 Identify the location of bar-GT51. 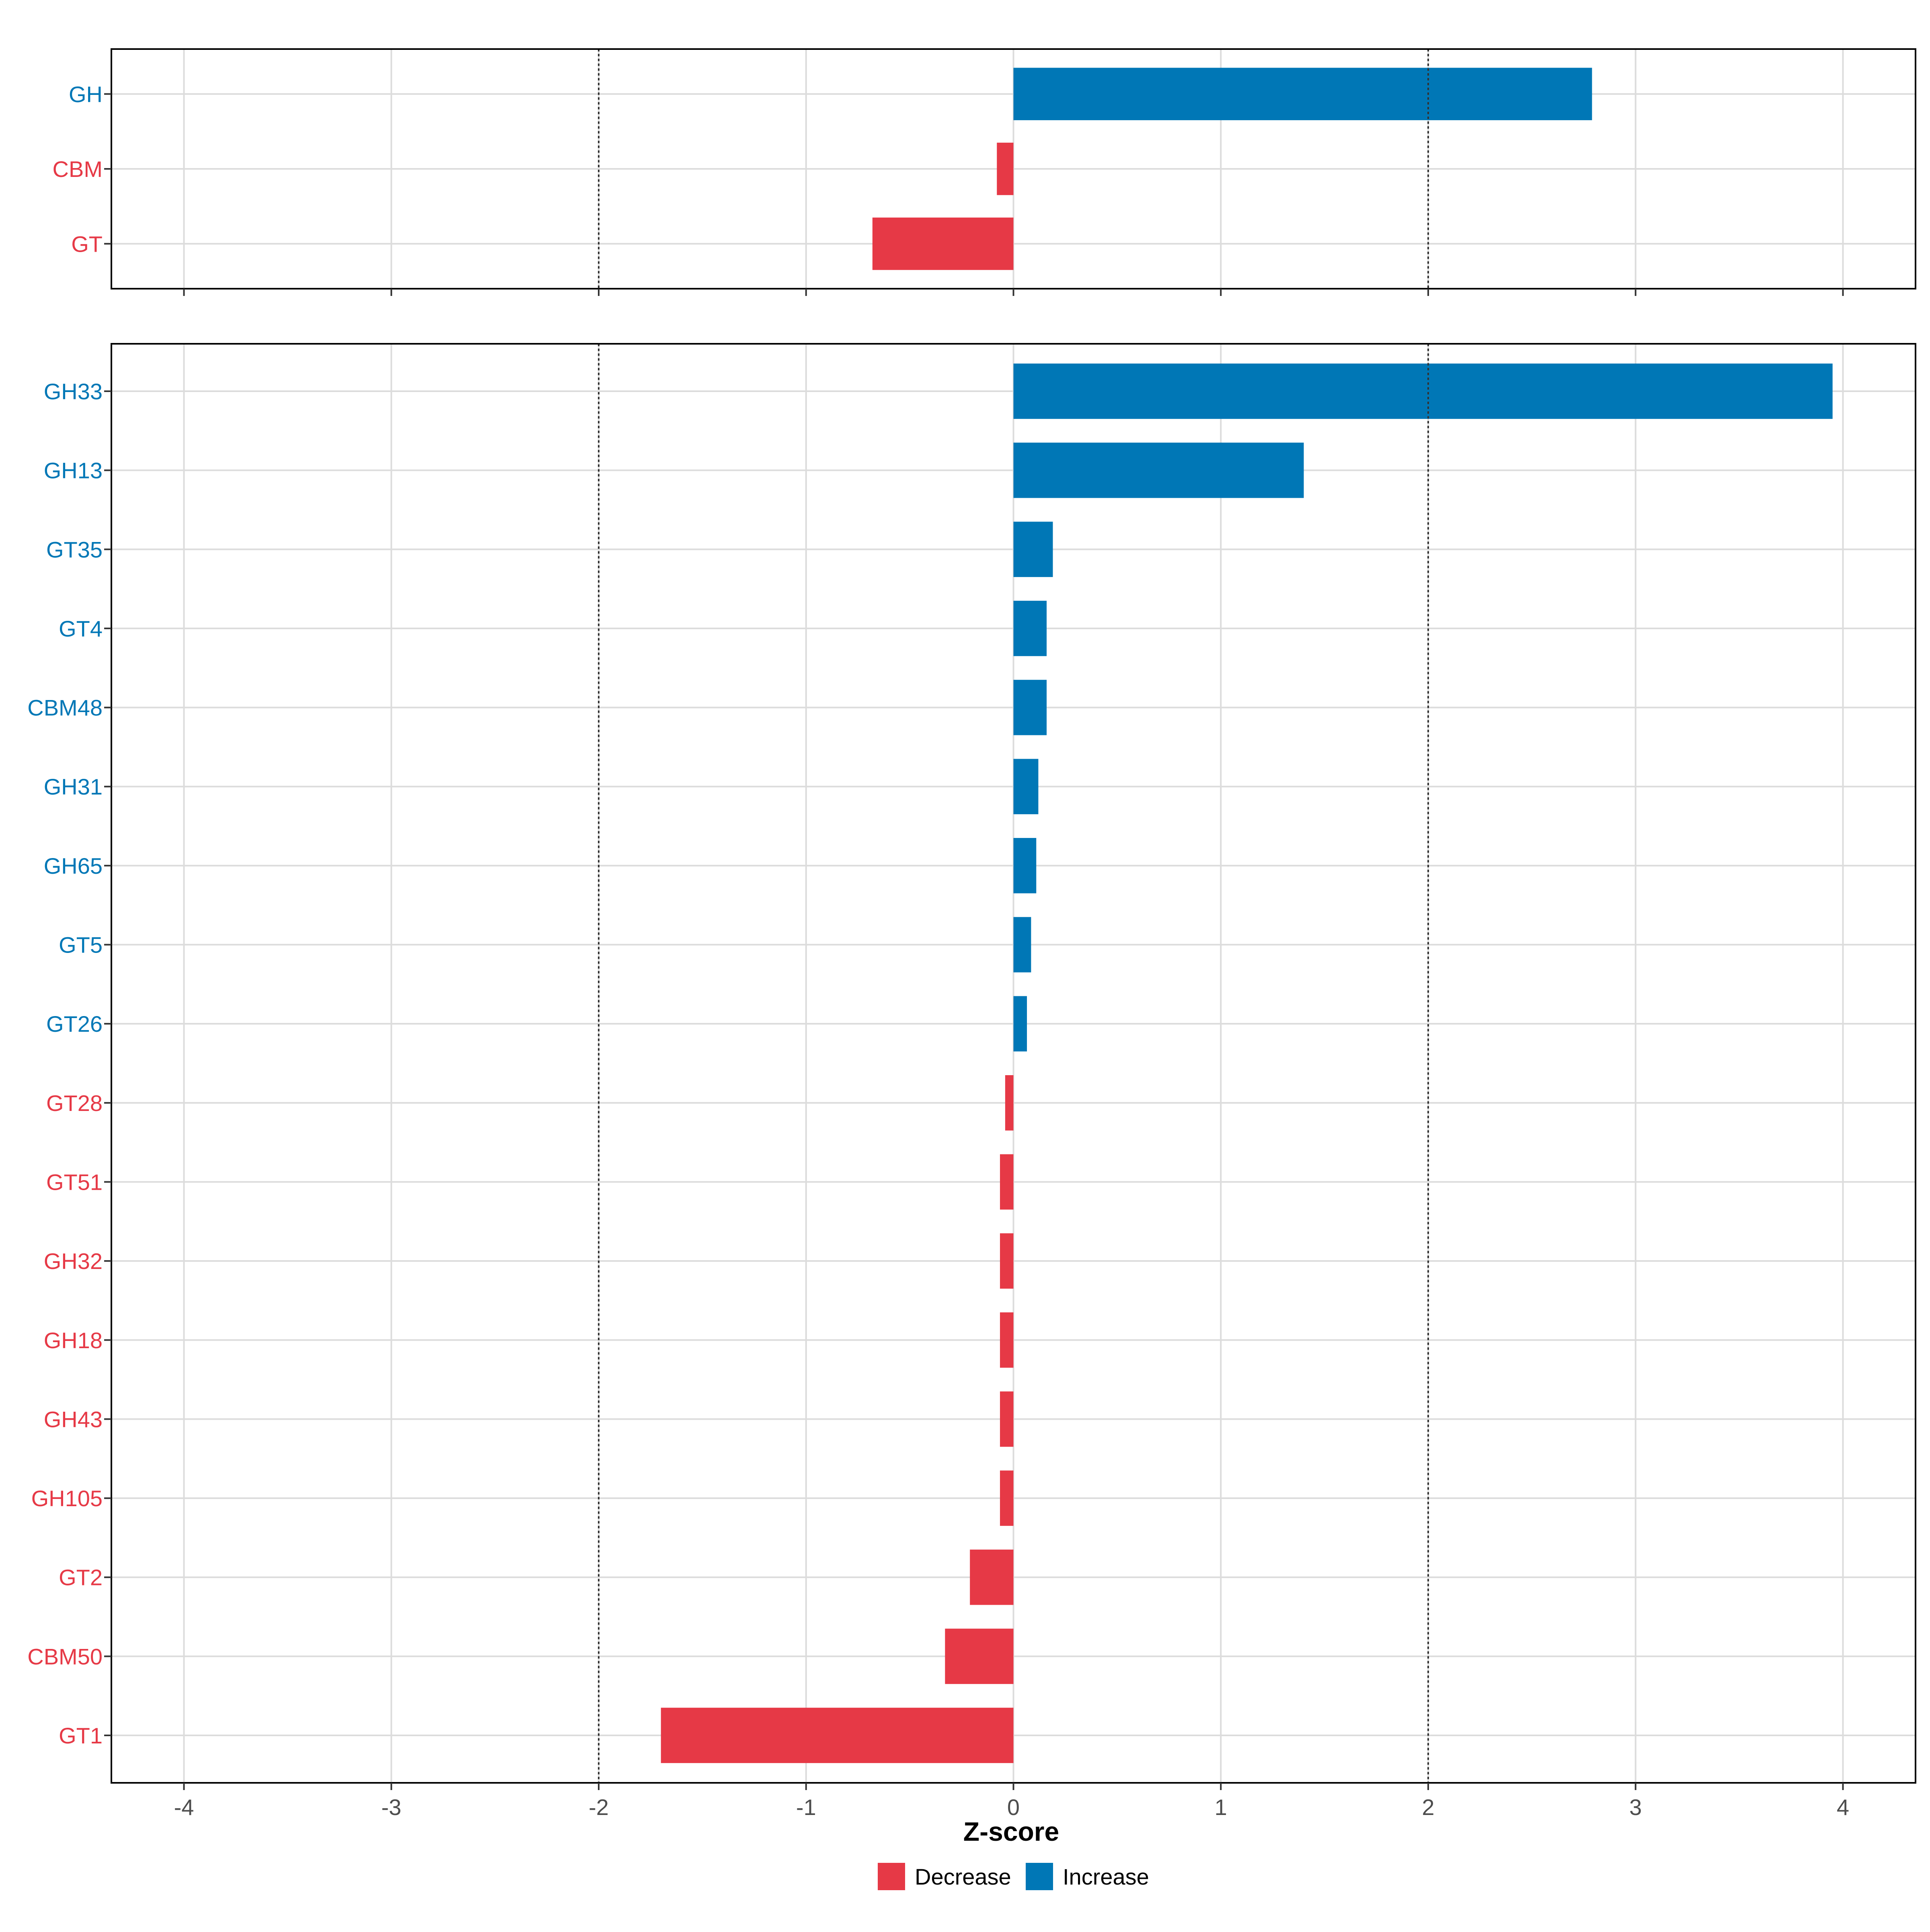
(1007, 1182).